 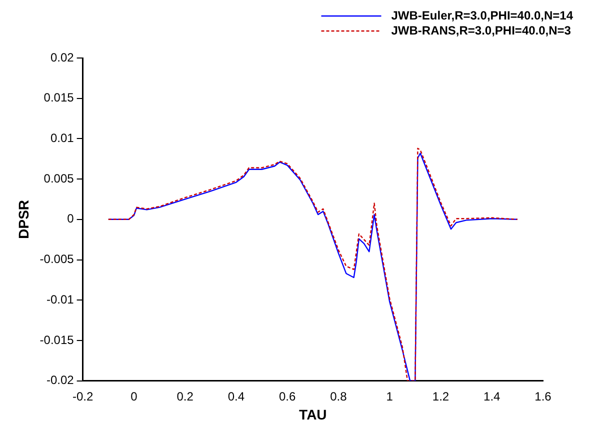 I want to click on y-tick-label: -0.02, so click(x=60, y=380).